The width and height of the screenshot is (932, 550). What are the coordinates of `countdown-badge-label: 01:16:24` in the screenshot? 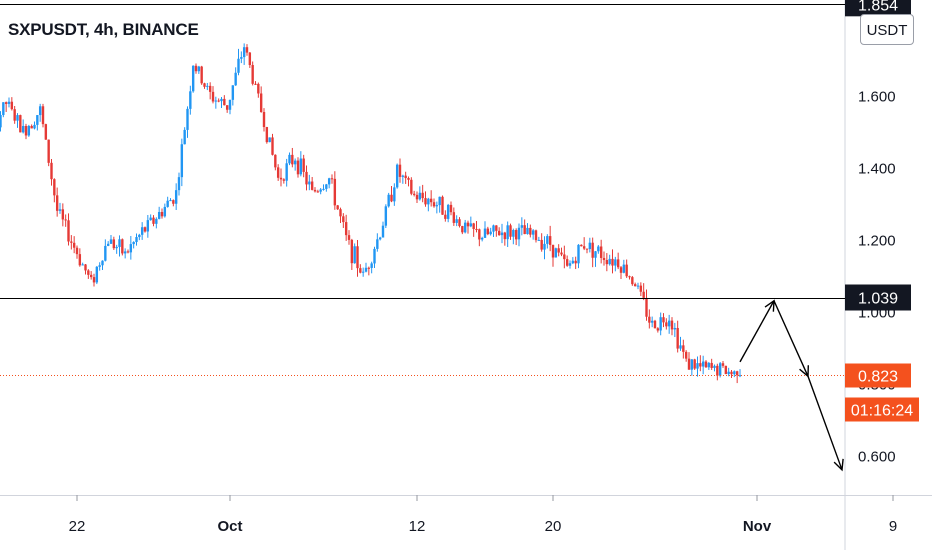 It's located at (882, 411).